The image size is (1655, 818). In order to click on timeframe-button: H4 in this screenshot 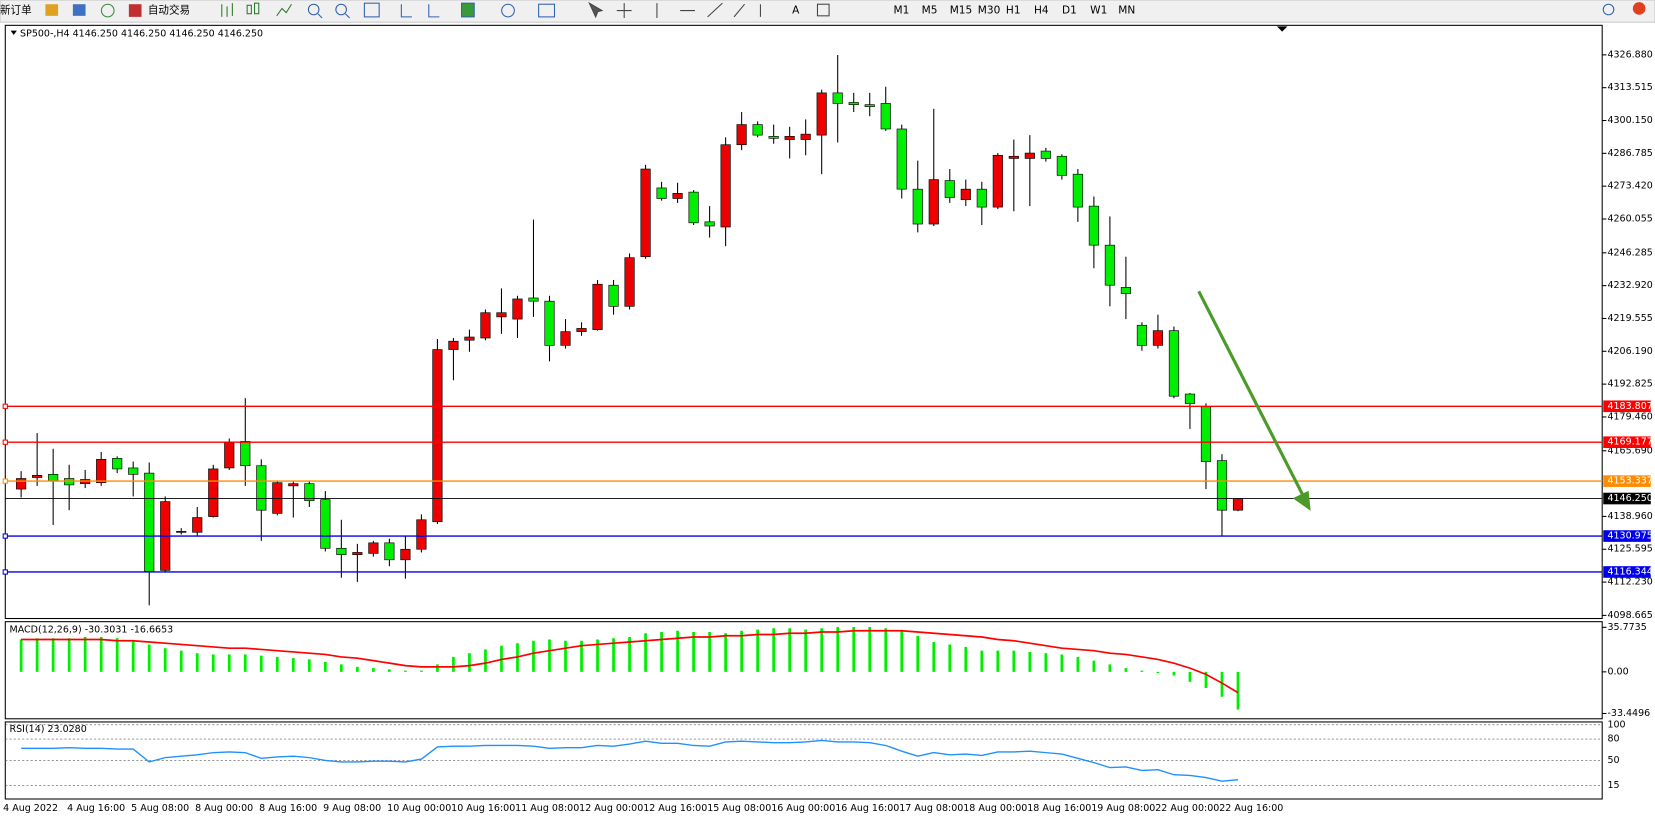, I will do `click(1041, 11)`.